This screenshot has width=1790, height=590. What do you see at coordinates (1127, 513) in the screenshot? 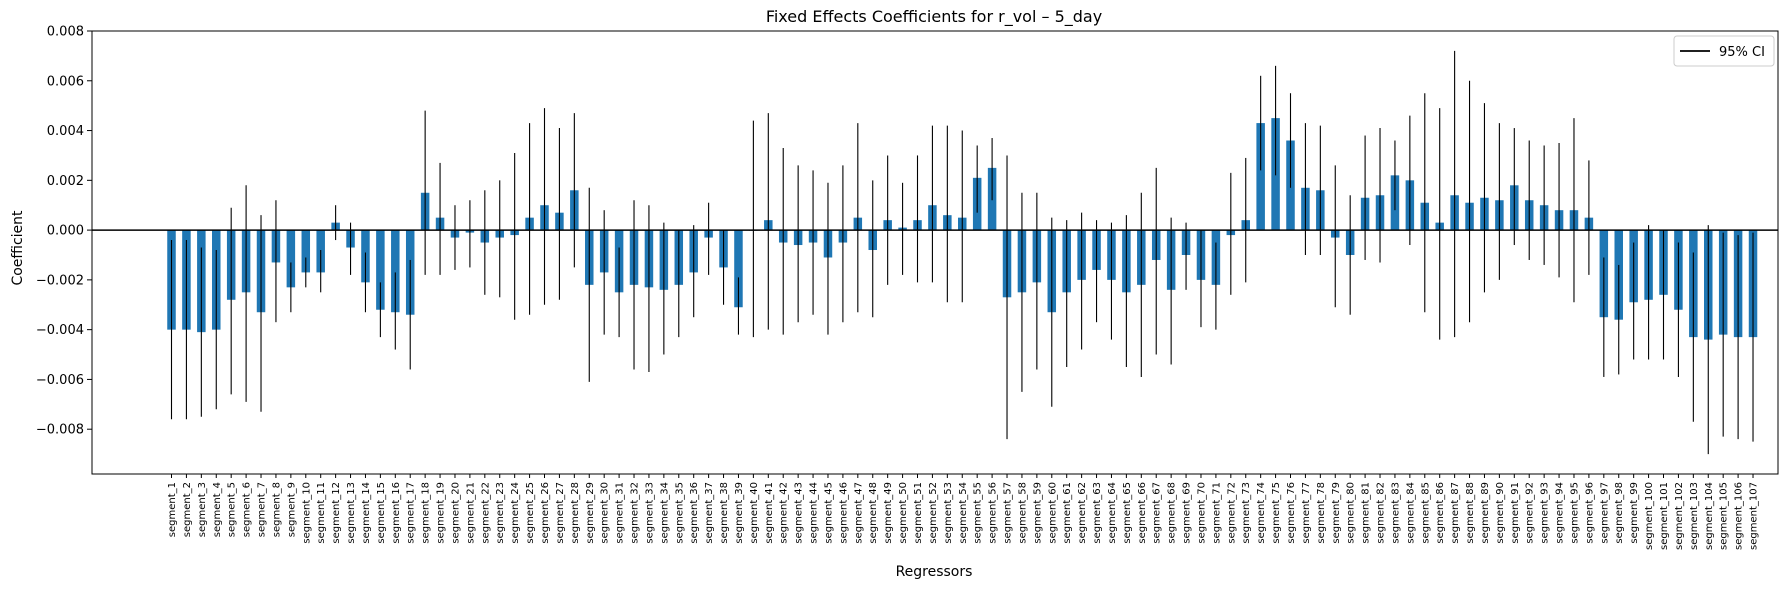
I see `x-tick-label: segment_65` at bounding box center [1127, 513].